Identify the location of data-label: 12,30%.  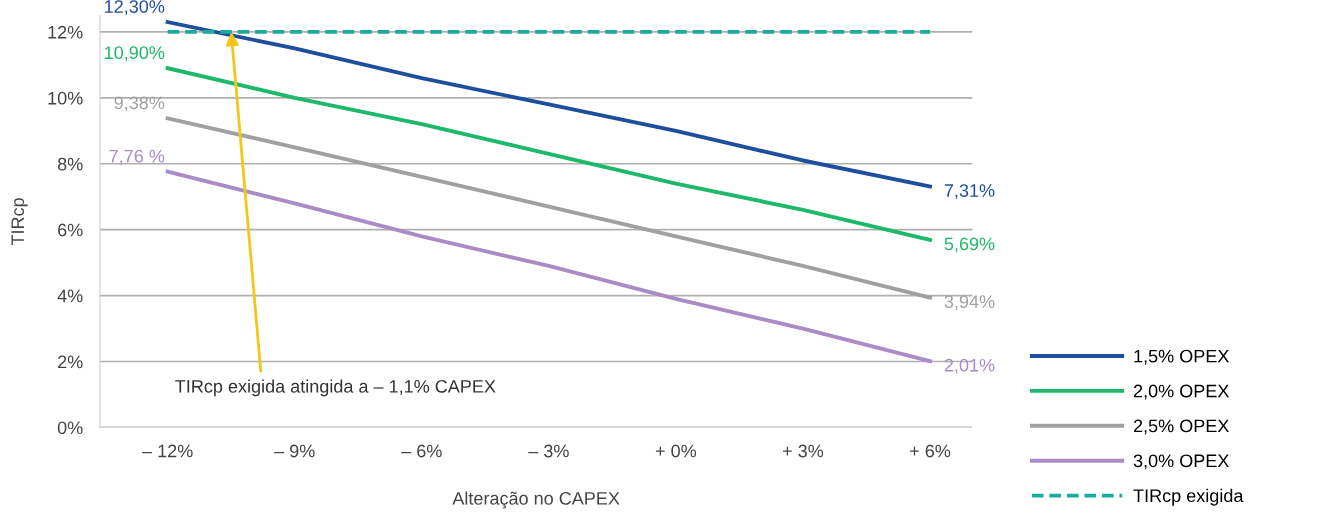
(135, 8).